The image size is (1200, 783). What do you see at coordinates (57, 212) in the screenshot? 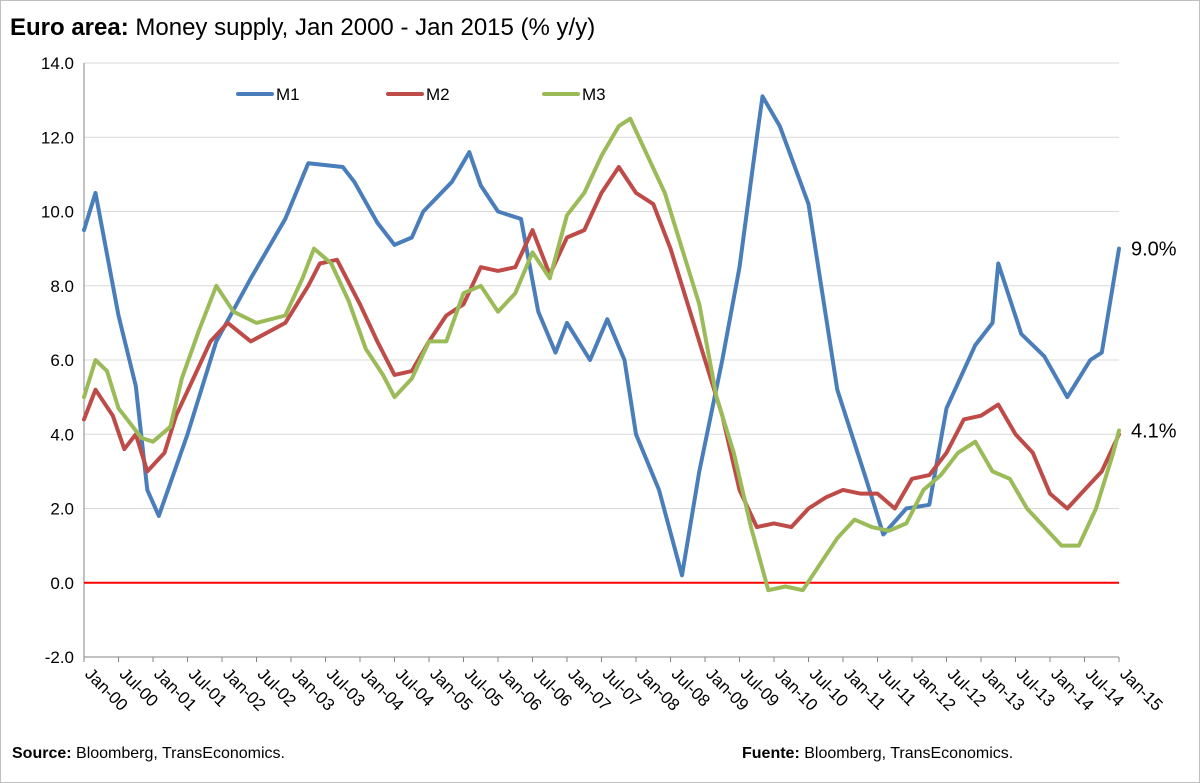
I see `y-tick-label: 10.0` at bounding box center [57, 212].